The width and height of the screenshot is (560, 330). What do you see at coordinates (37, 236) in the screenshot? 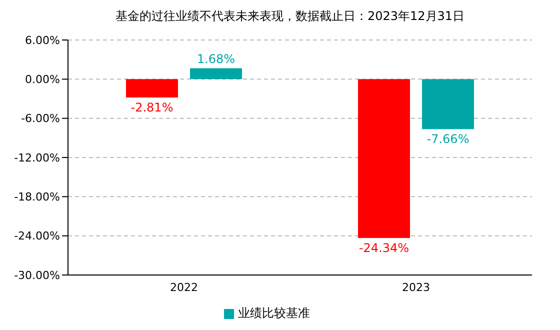
I see `y-tick-label: -24.00%` at bounding box center [37, 236].